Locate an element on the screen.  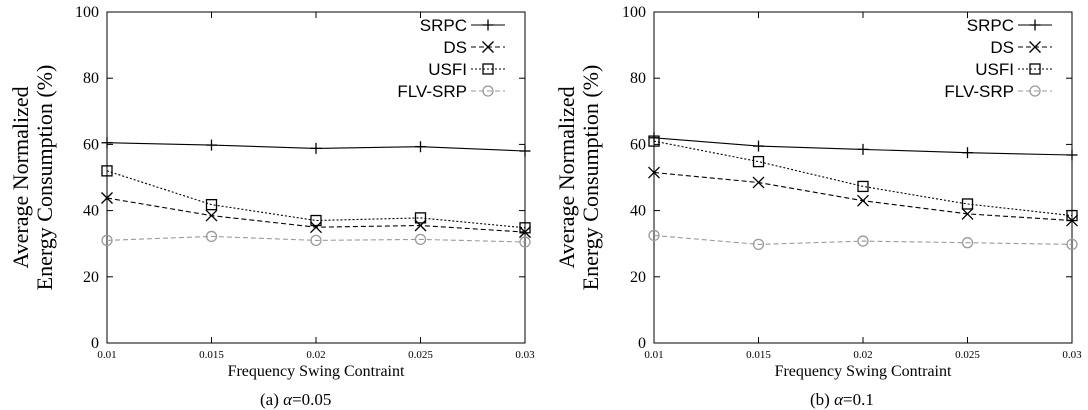
caption-value: =0.05 is located at coordinates (311, 399).